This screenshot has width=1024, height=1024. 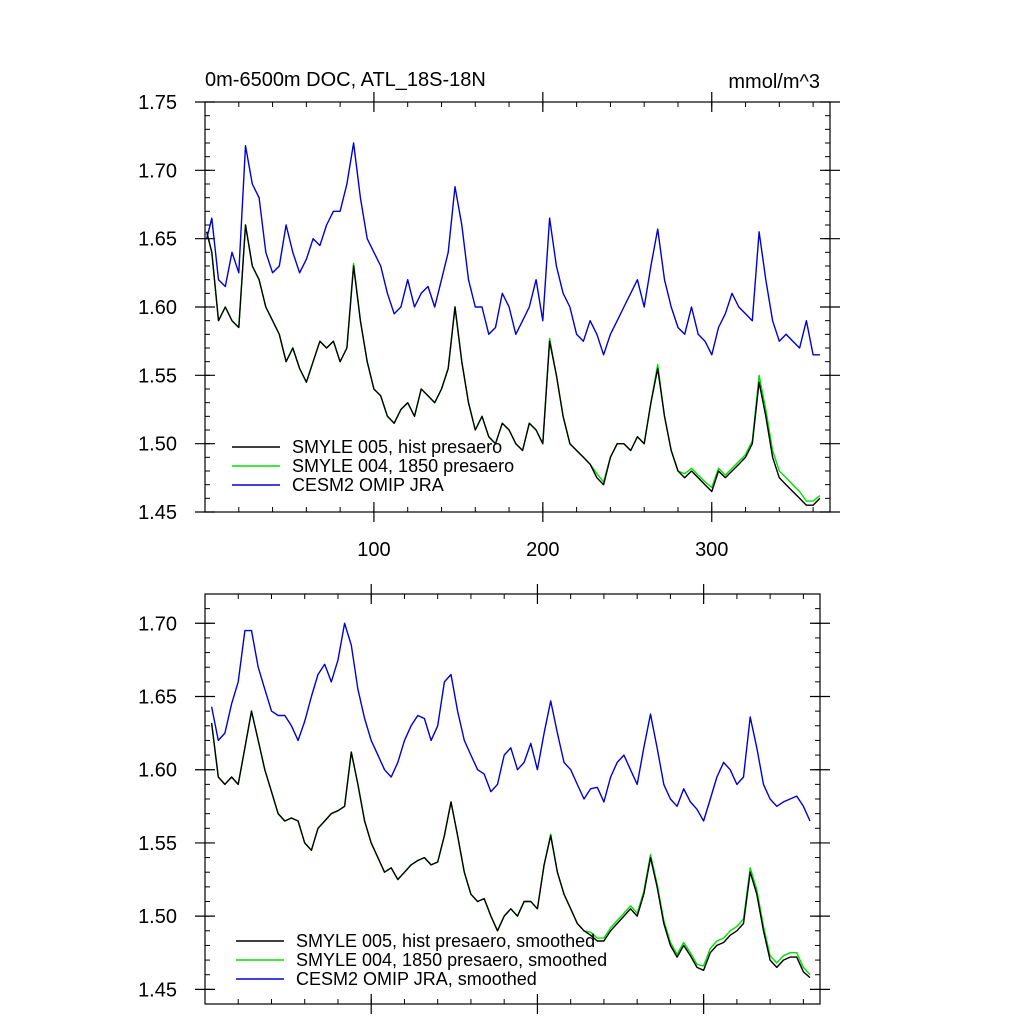 I want to click on legend-label: SMYLE 004, 1850 presaero, so click(x=403, y=466).